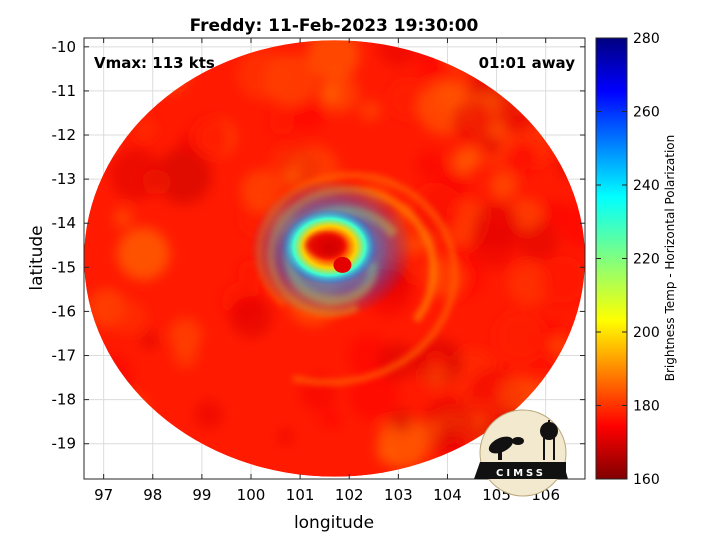 The image size is (720, 540). I want to click on colorbar-ticks: 280 260 240 220 200 180 160, so click(628, 259).